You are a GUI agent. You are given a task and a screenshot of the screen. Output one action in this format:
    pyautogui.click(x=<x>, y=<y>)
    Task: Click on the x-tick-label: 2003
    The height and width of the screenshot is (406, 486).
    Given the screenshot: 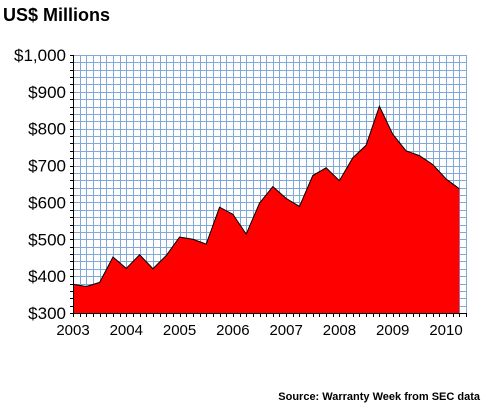 What is the action you would take?
    pyautogui.click(x=72, y=330)
    